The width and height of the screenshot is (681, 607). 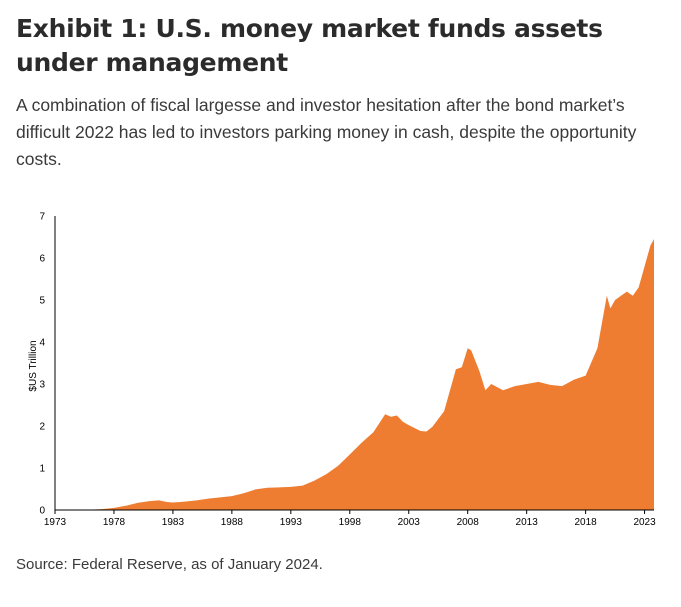 What do you see at coordinates (232, 522) in the screenshot?
I see `x-tick-label: 1988` at bounding box center [232, 522].